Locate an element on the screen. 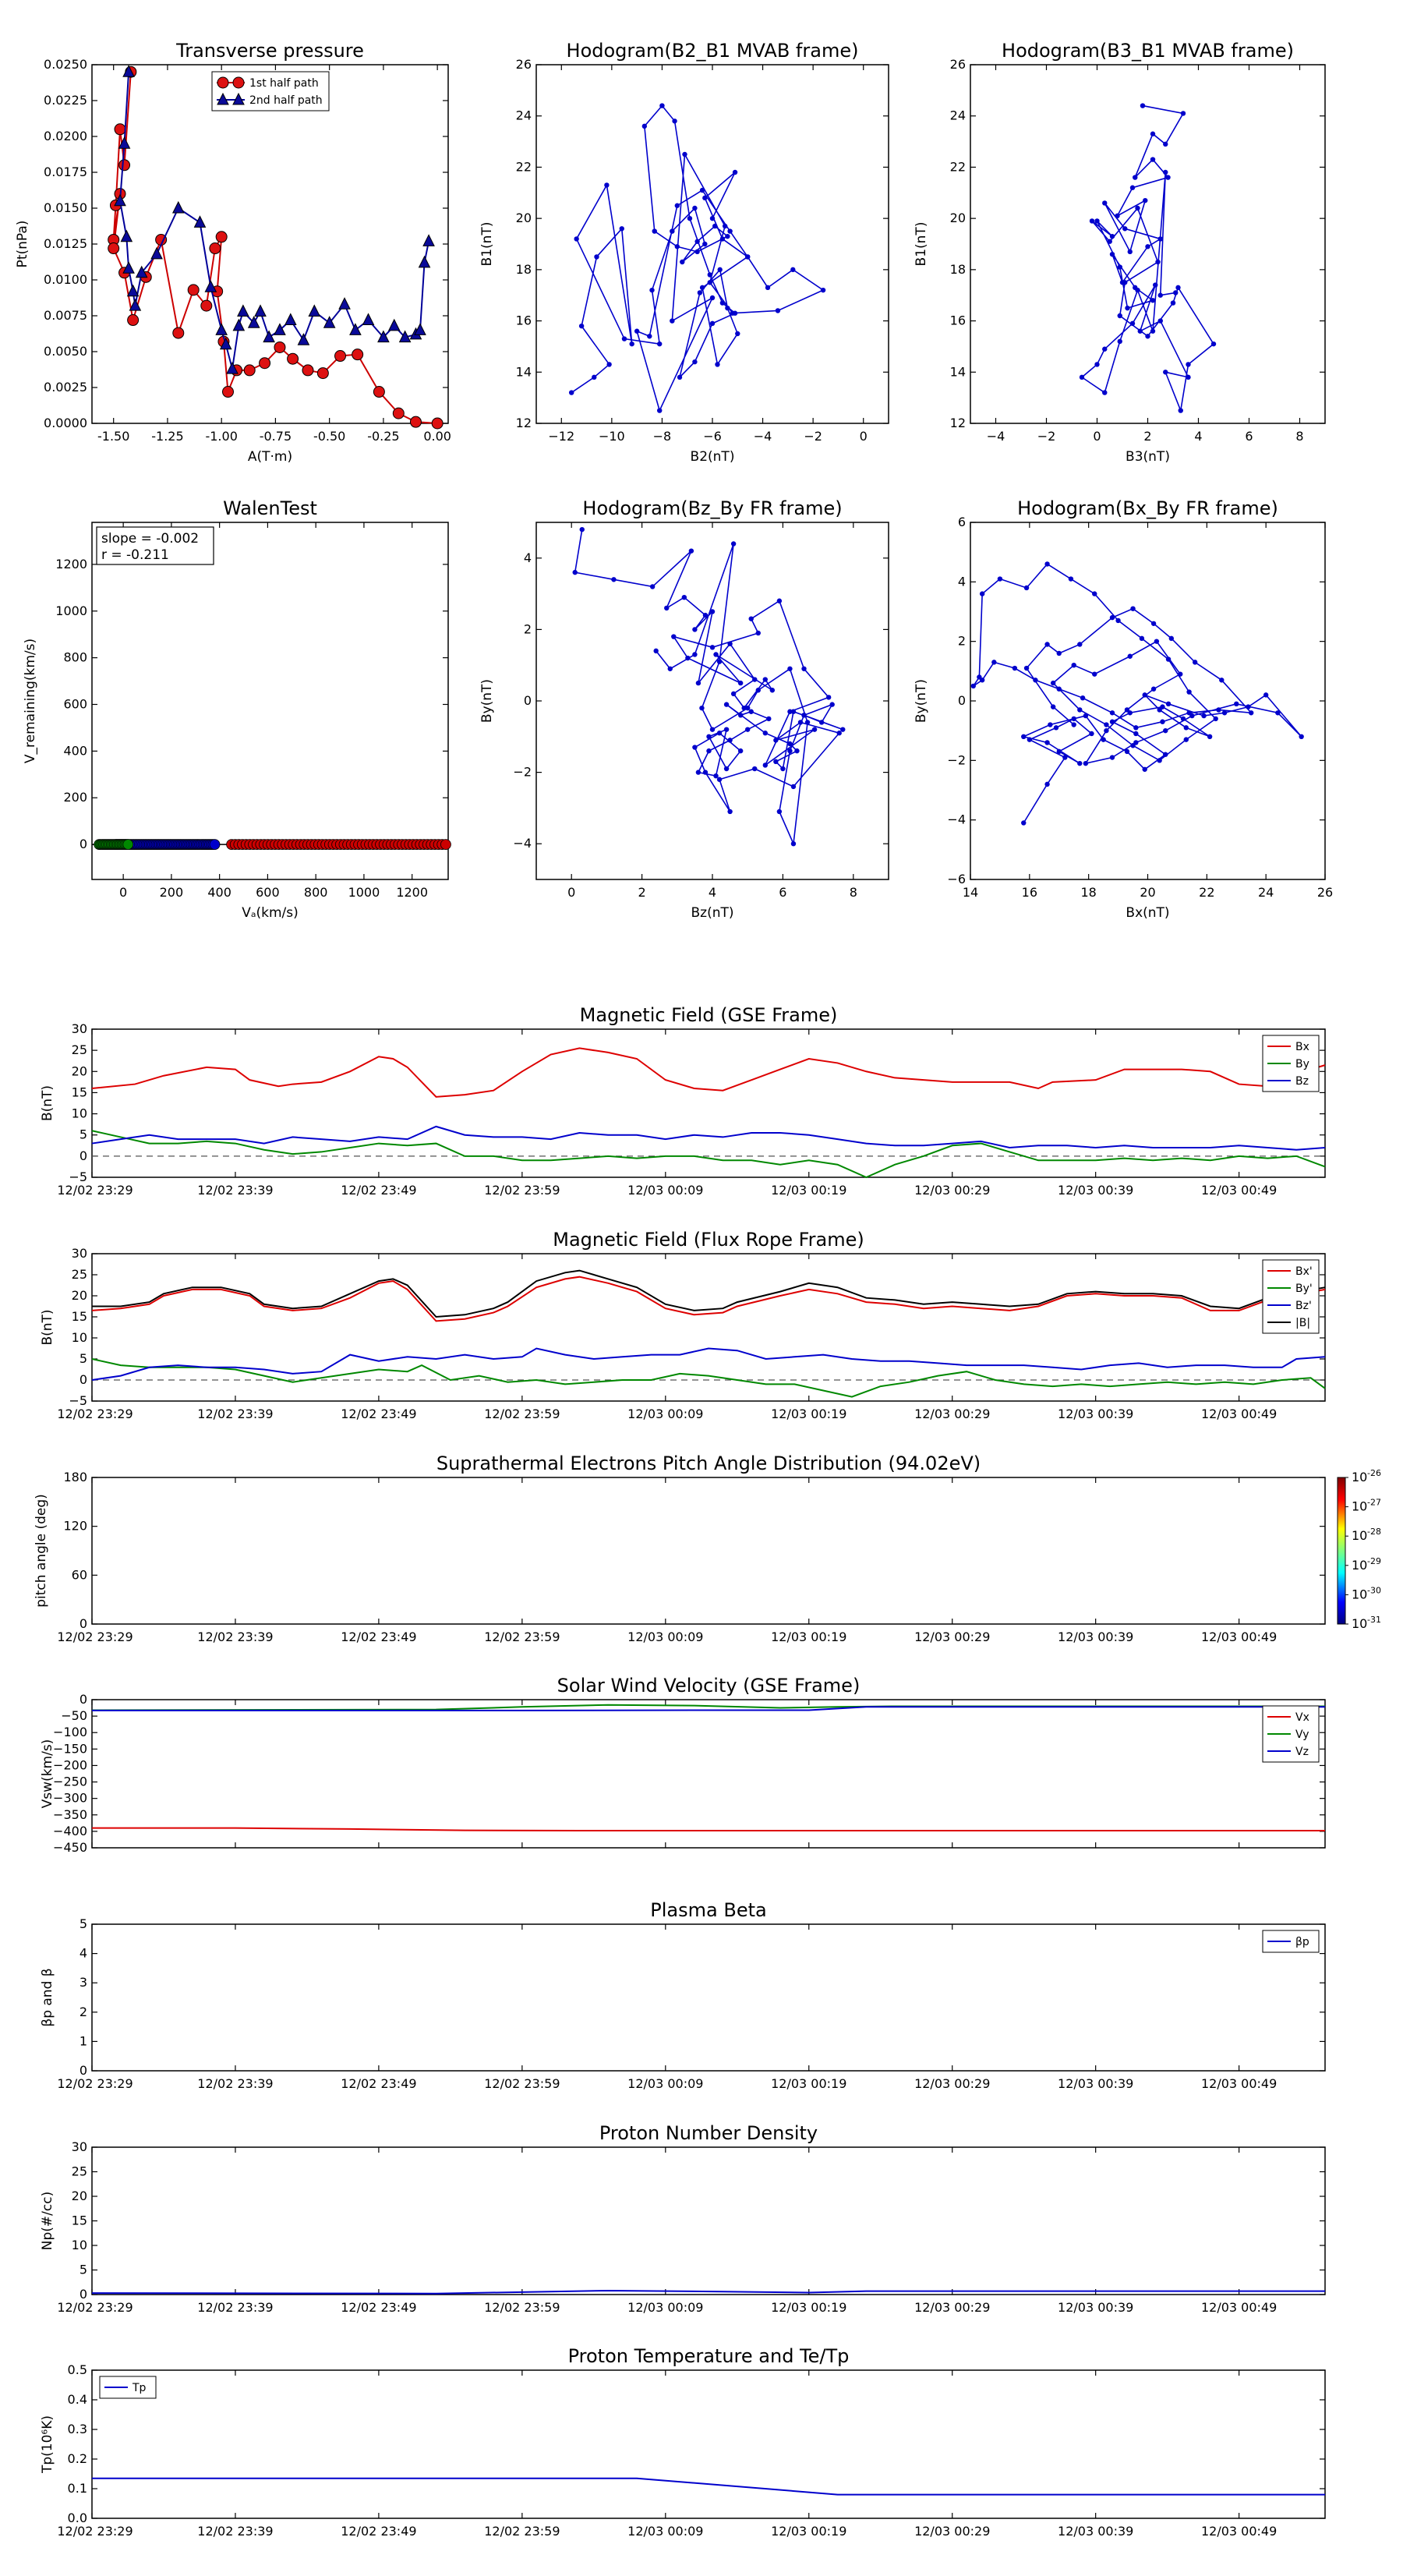 The image size is (1403, 2576). chart-title: Plasma Beta is located at coordinates (708, 1910).